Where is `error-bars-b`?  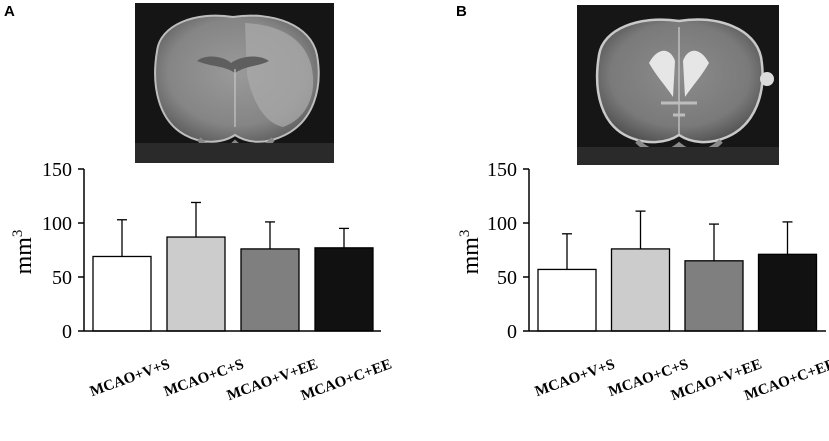
error-bars-b is located at coordinates (677, 240).